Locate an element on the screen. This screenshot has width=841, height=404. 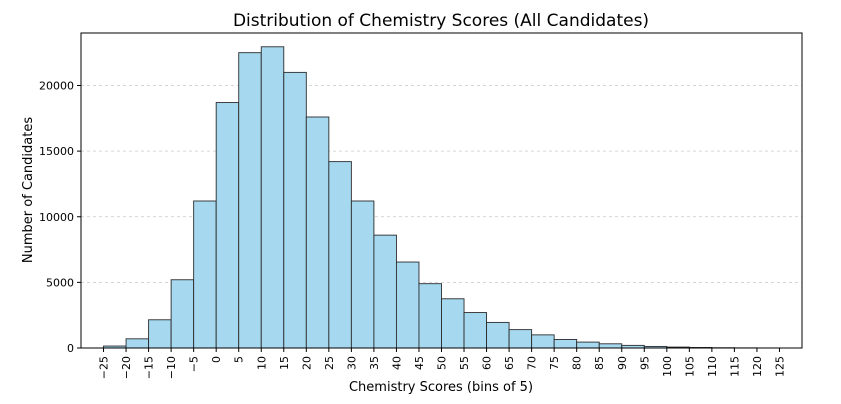
x-tick-label: 30 is located at coordinates (351, 363).